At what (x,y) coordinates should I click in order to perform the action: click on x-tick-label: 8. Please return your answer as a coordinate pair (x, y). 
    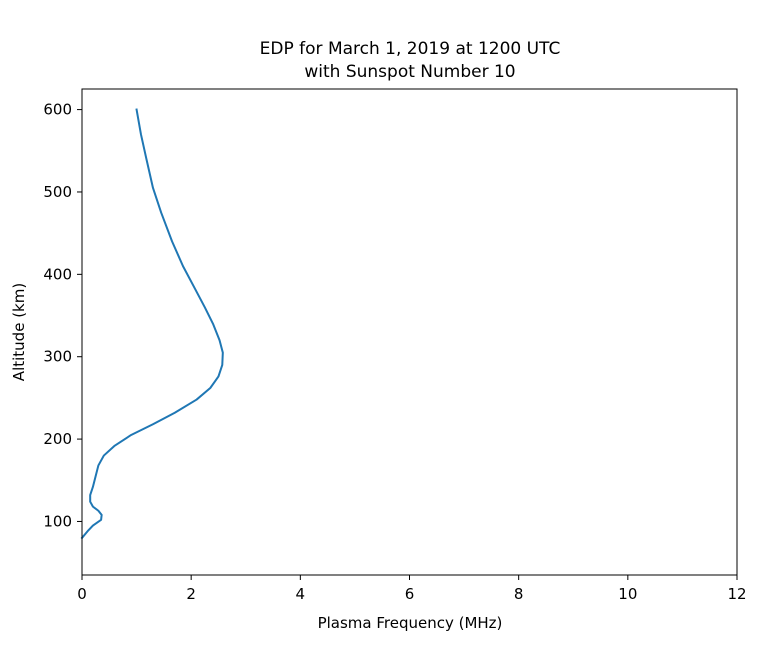
    Looking at the image, I should click on (519, 594).